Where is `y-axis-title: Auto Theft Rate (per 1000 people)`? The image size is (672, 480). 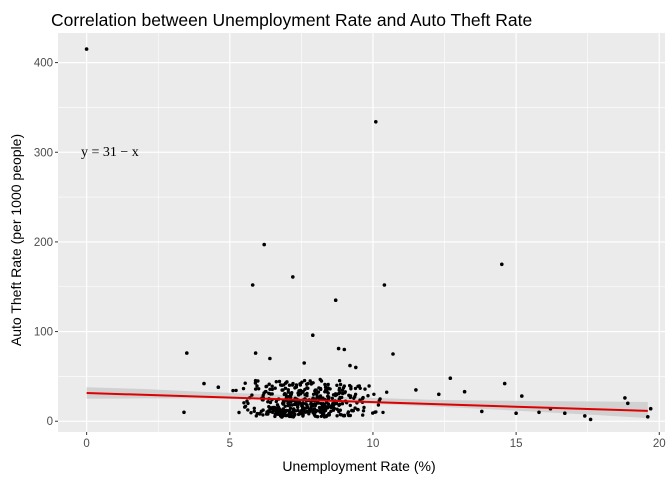 y-axis-title: Auto Theft Rate (per 1000 people) is located at coordinates (16, 240).